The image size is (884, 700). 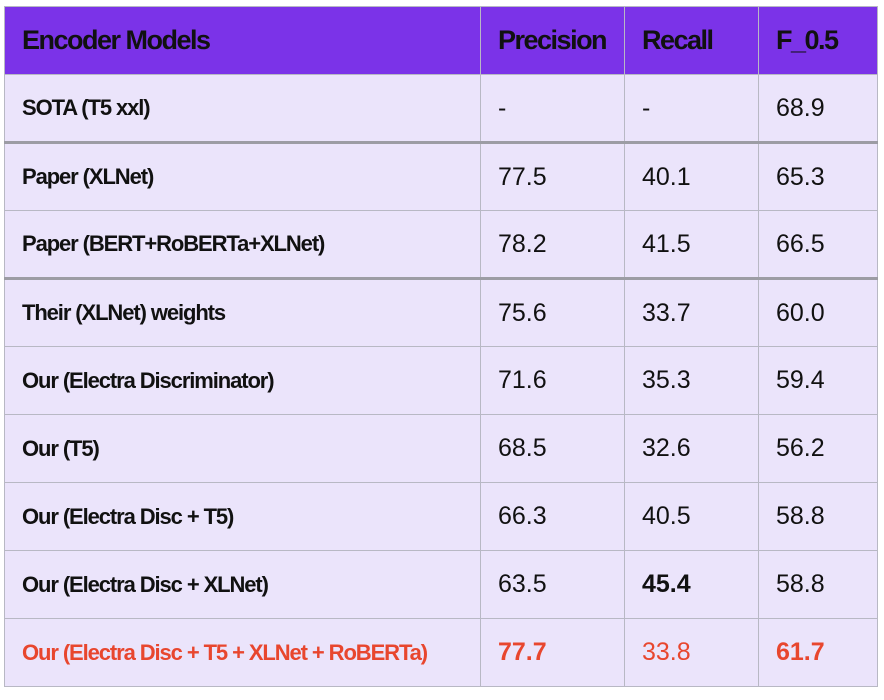 I want to click on precision-cell: 66.3, so click(x=552, y=516).